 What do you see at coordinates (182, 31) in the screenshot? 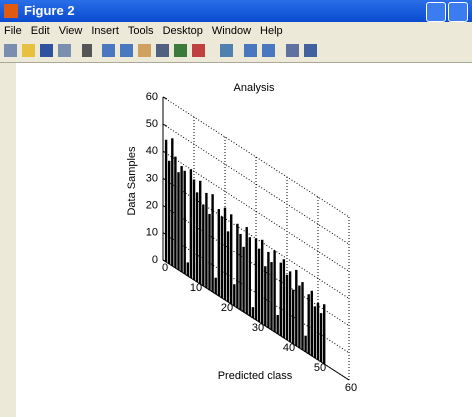
I see `menu-item: Desktop` at bounding box center [182, 31].